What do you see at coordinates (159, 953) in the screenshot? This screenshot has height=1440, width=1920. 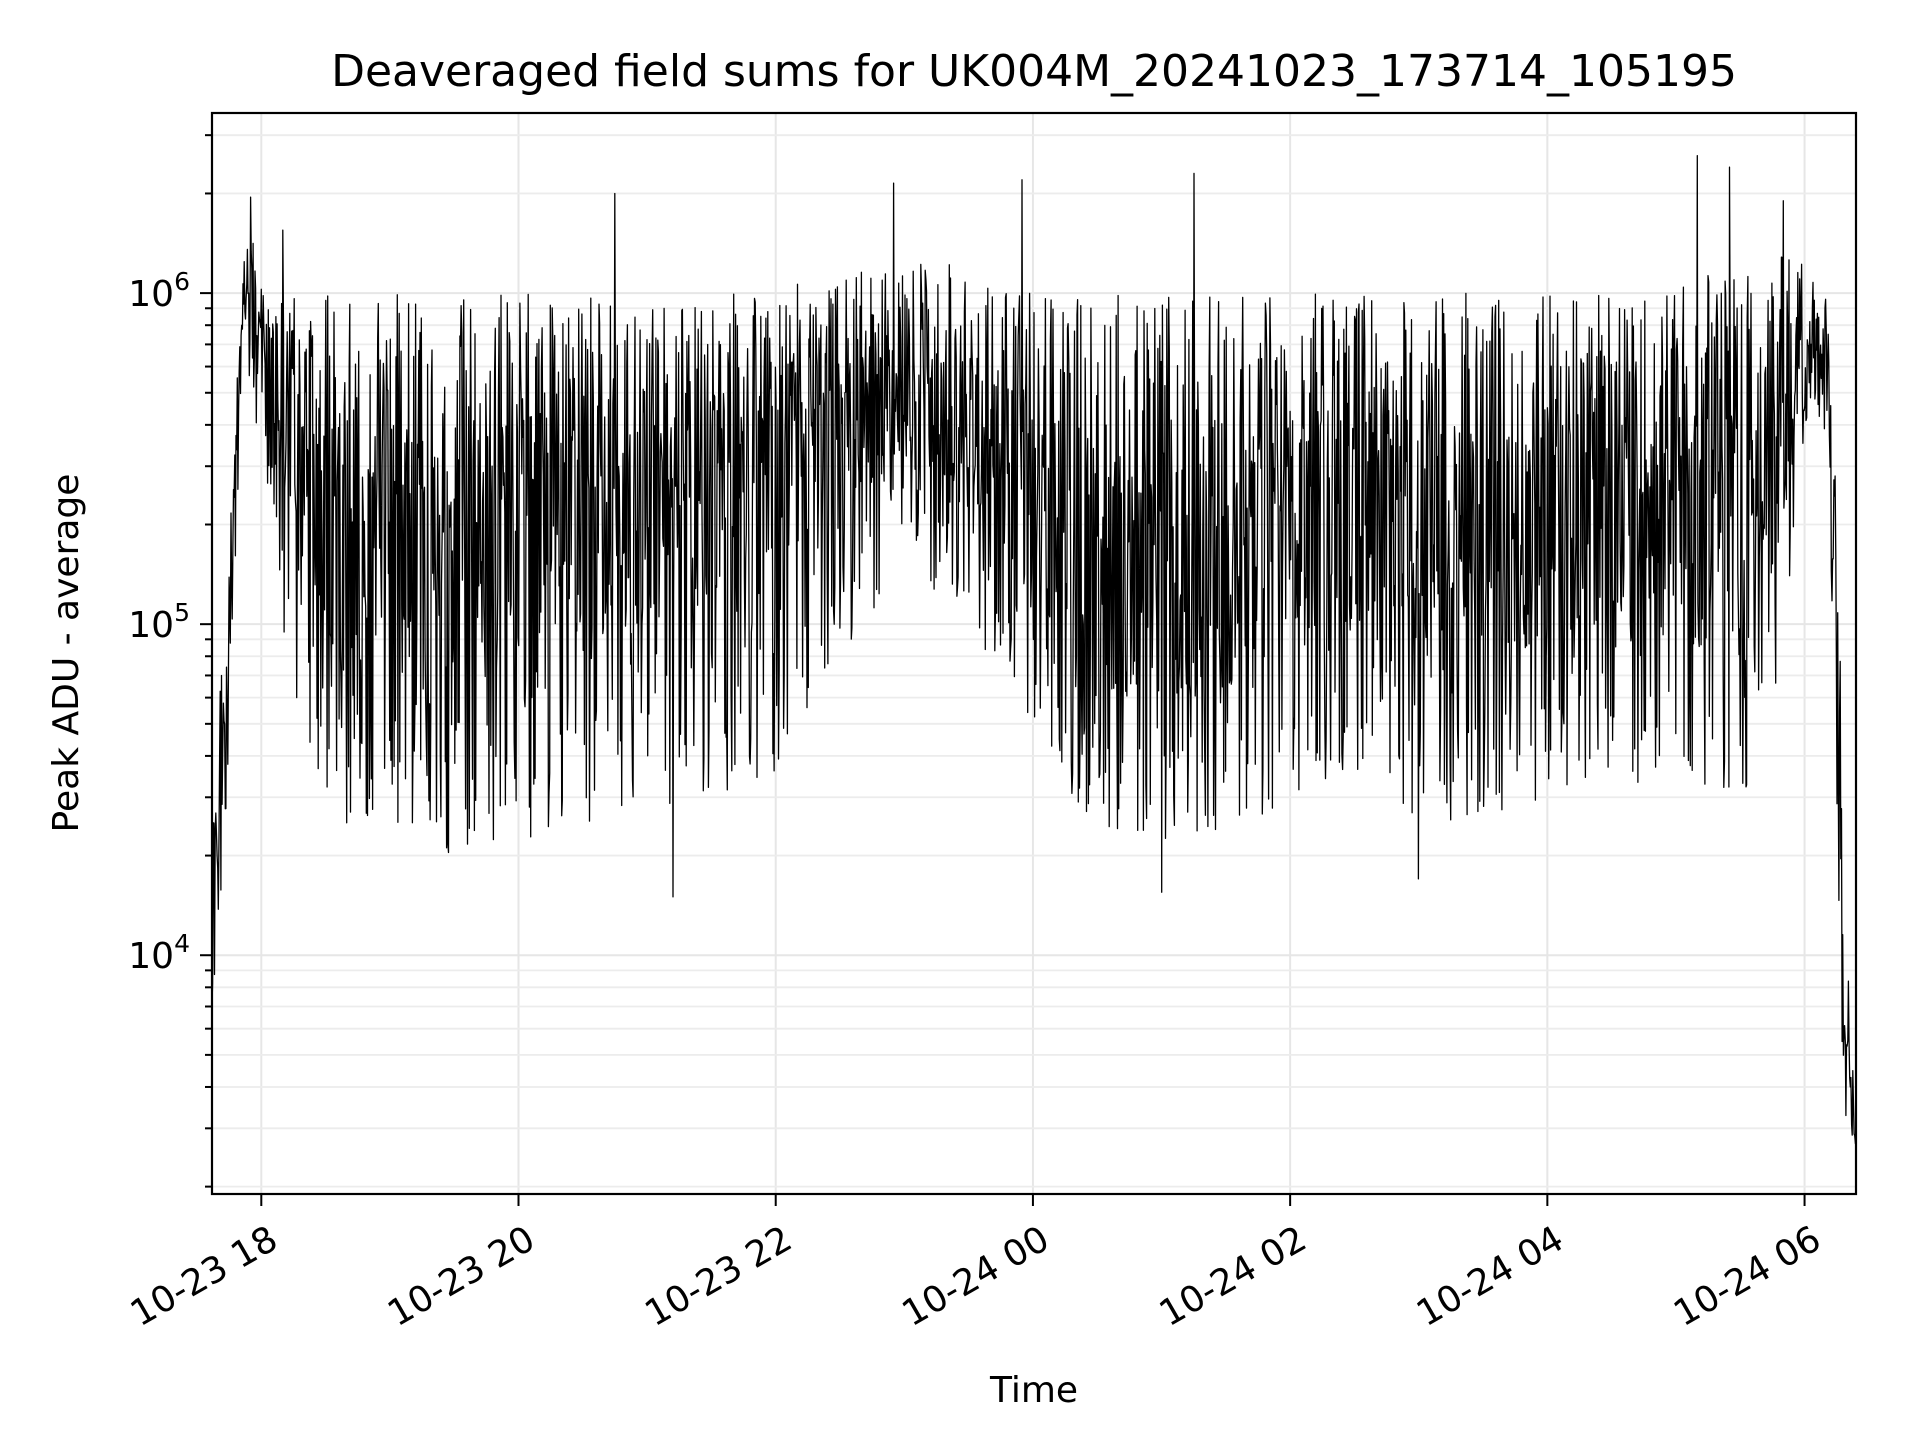 I see `y-tick-label: 10⁴` at bounding box center [159, 953].